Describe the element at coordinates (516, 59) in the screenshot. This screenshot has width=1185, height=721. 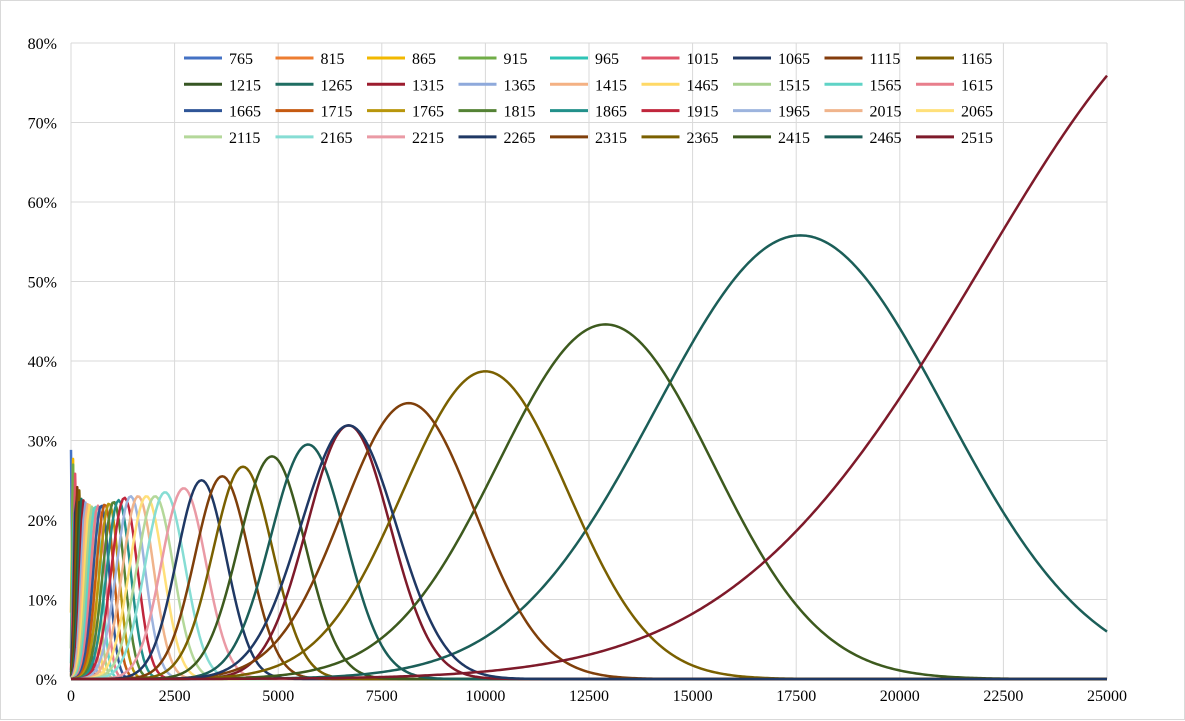
I see `legend-label: 915` at that location.